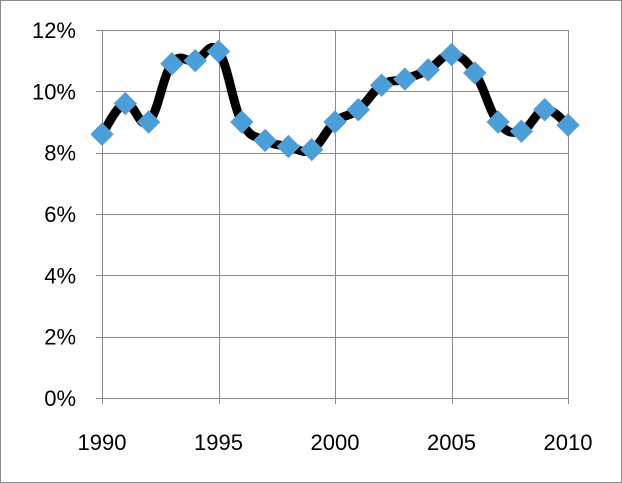  Describe the element at coordinates (60, 214) in the screenshot. I see `y-tick-label: 6%` at that location.